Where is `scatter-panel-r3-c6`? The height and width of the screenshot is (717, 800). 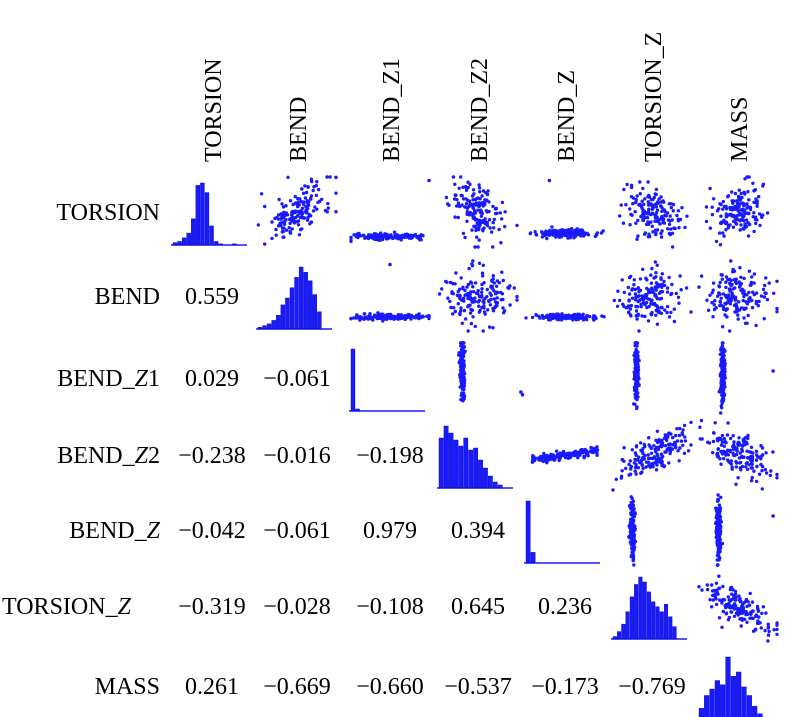
scatter-panel-r3-c6 is located at coordinates (738, 454).